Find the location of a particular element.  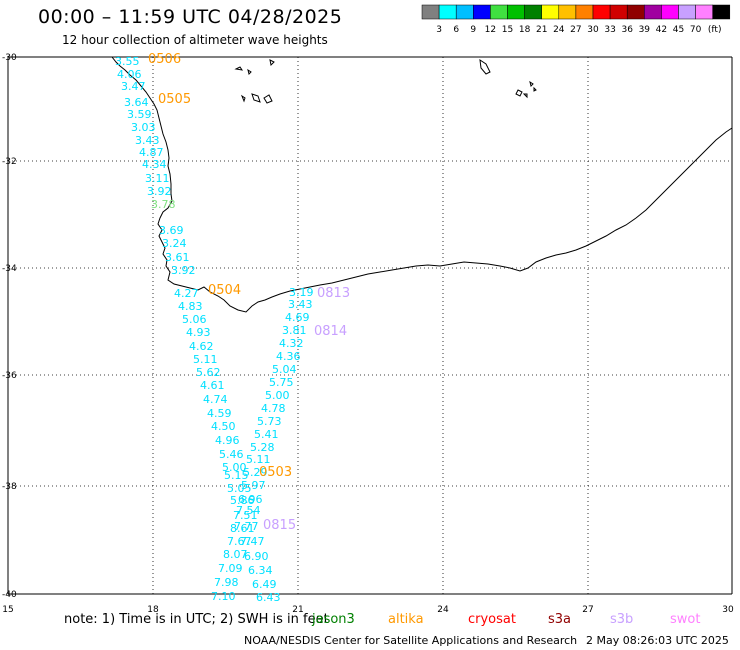

mission-altika: altika is located at coordinates (406, 619).